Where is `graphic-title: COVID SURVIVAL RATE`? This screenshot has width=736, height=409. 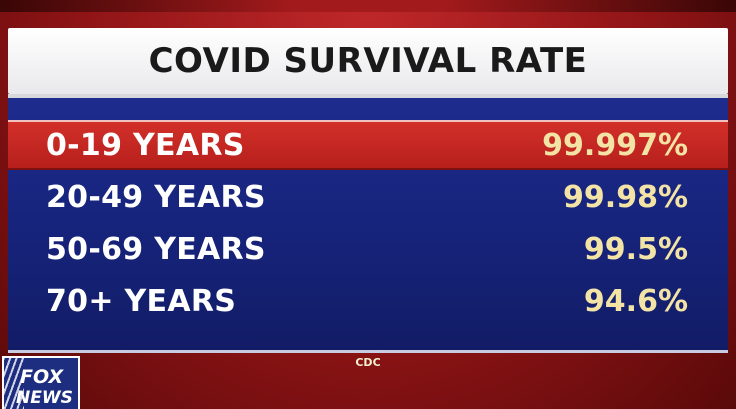 graphic-title: COVID SURVIVAL RATE is located at coordinates (368, 61).